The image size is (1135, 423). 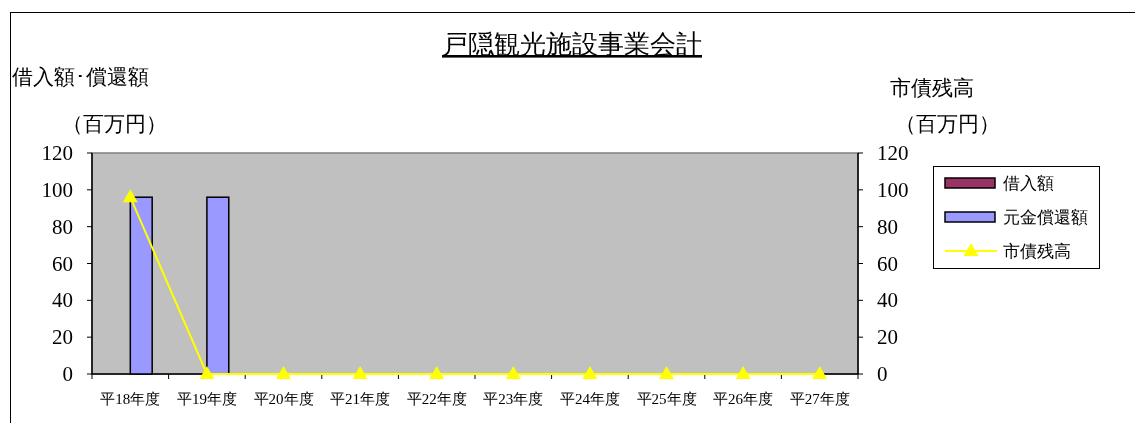 What do you see at coordinates (1028, 183) in the screenshot?
I see `legend-label: 借入額` at bounding box center [1028, 183].